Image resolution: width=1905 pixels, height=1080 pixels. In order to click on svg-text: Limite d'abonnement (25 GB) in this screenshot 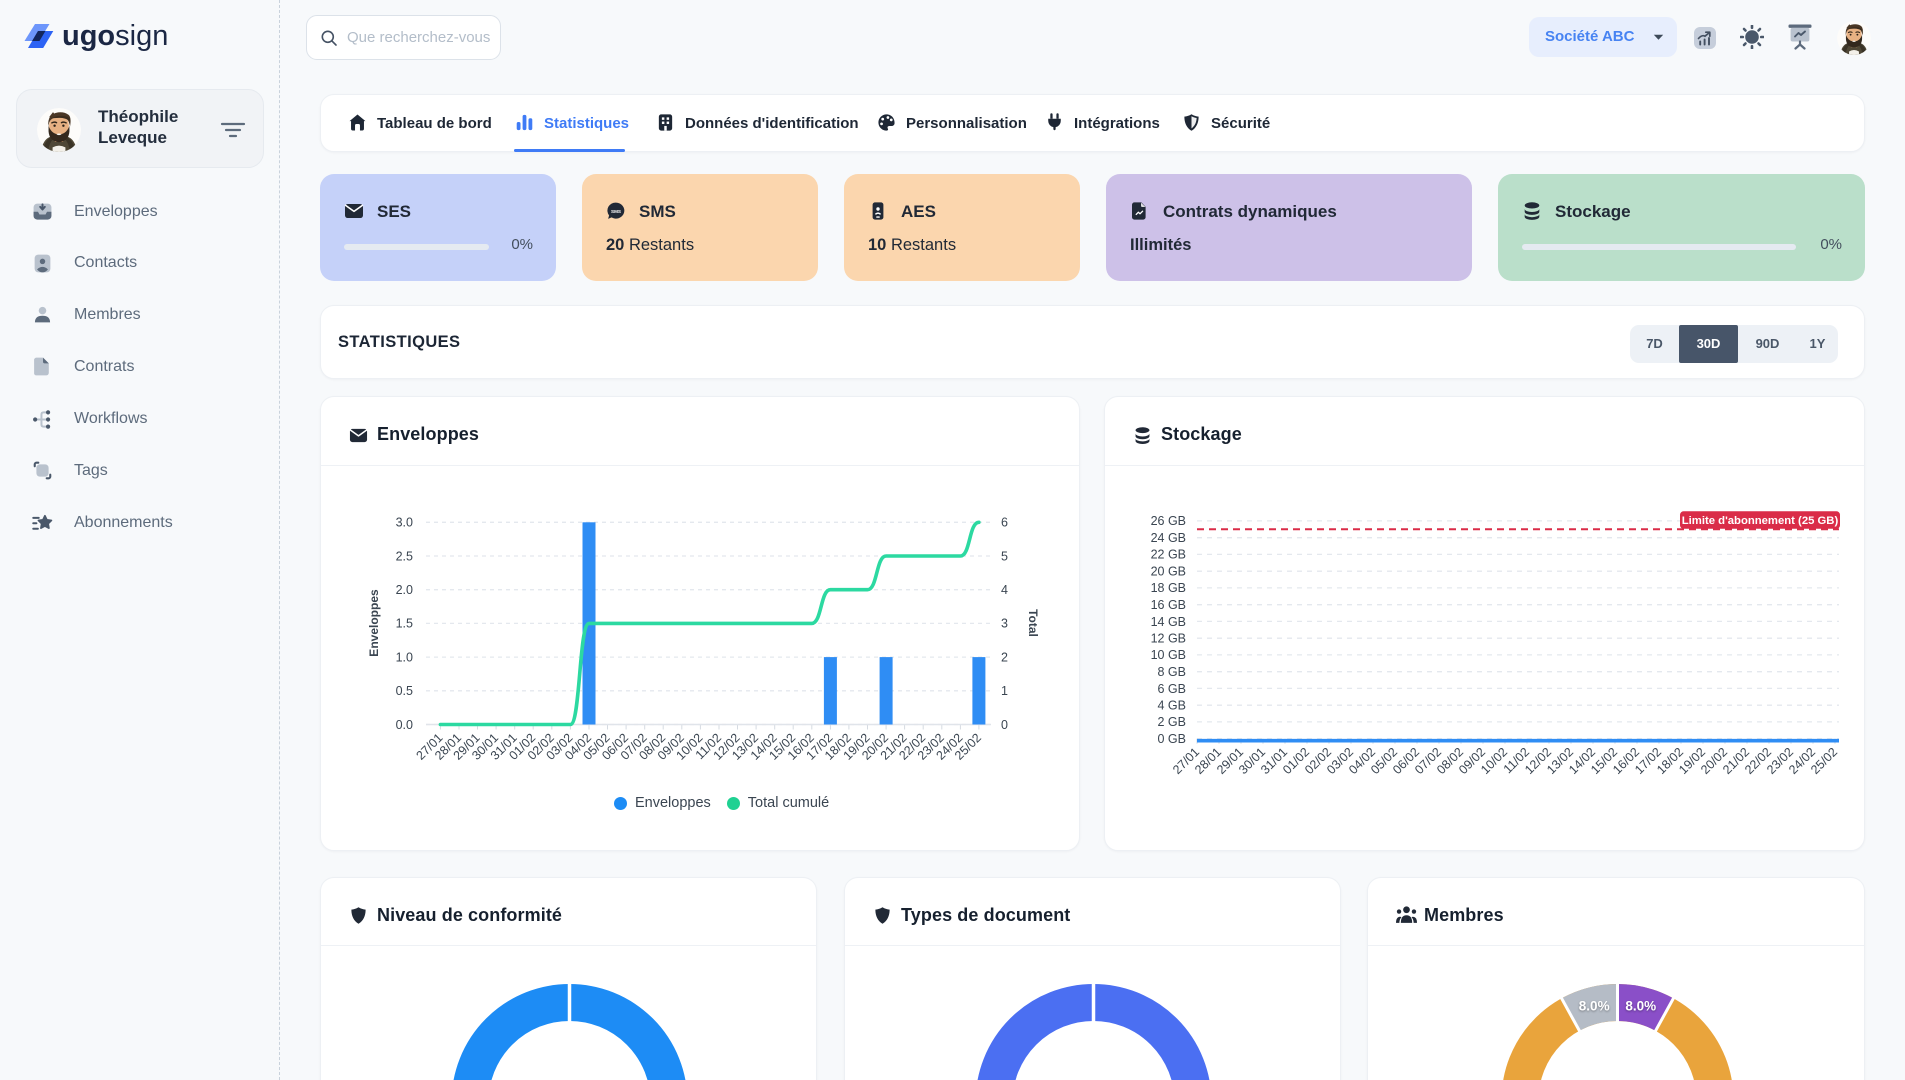, I will do `click(1760, 521)`.